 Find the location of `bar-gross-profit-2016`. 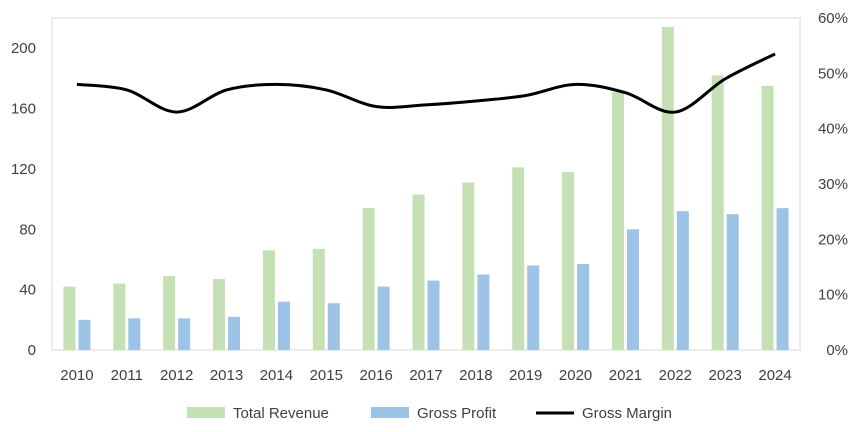

bar-gross-profit-2016 is located at coordinates (383, 318).